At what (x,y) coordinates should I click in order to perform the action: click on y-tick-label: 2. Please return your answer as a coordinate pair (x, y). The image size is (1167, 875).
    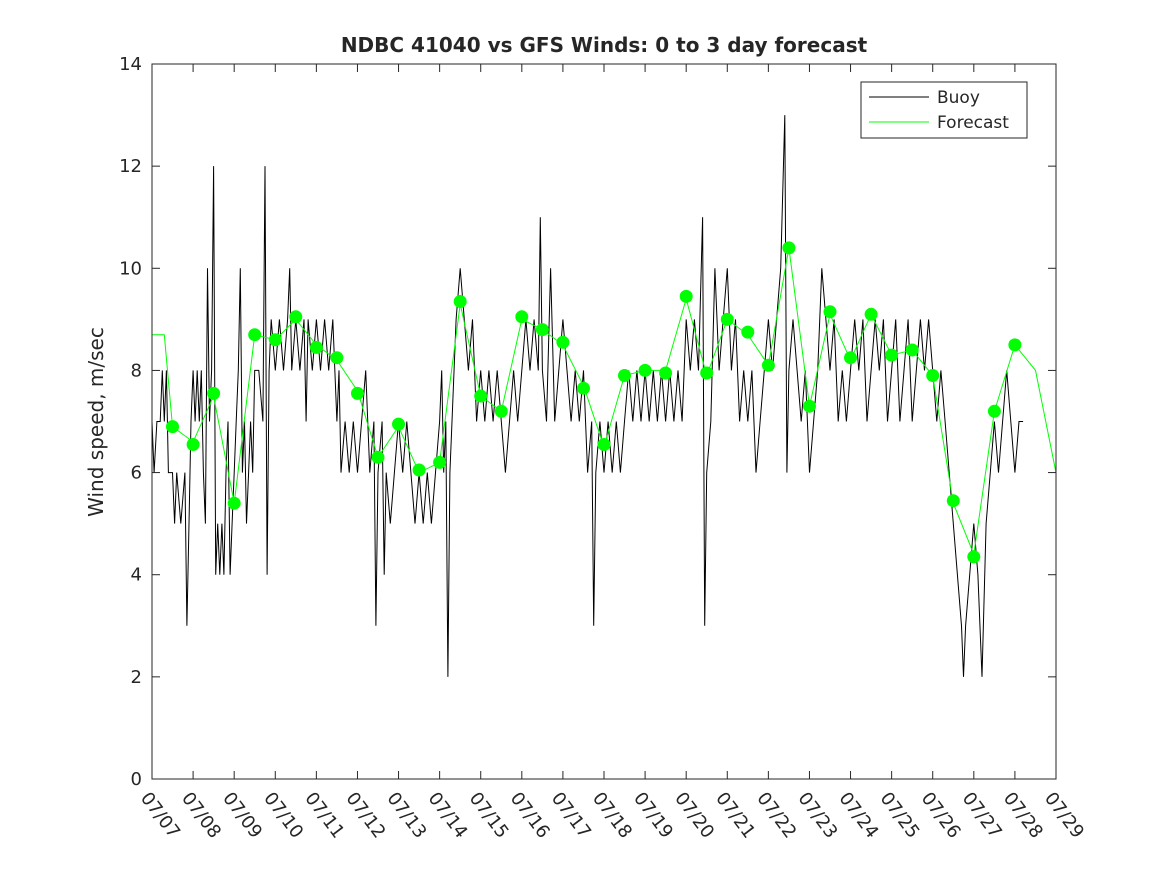
    Looking at the image, I should click on (136, 677).